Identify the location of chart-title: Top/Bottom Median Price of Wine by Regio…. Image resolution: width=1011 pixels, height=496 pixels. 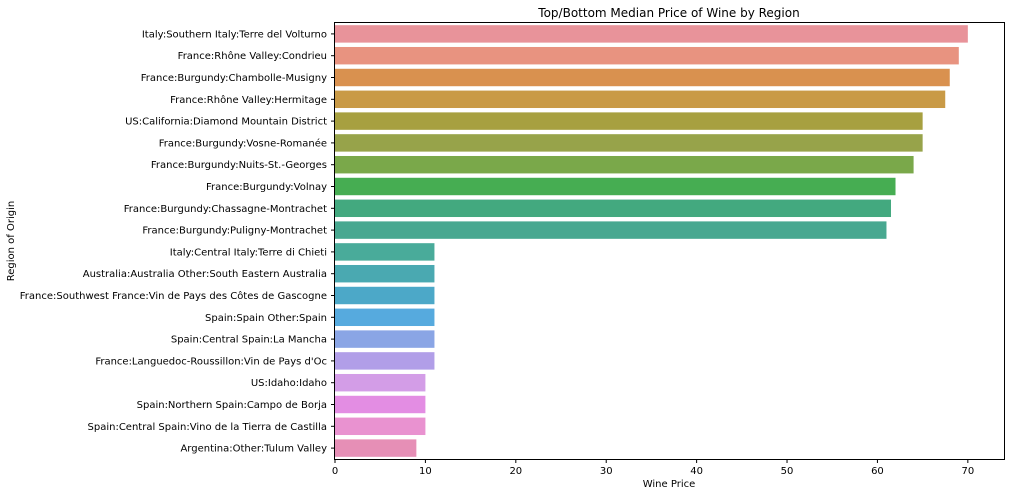
(668, 13).